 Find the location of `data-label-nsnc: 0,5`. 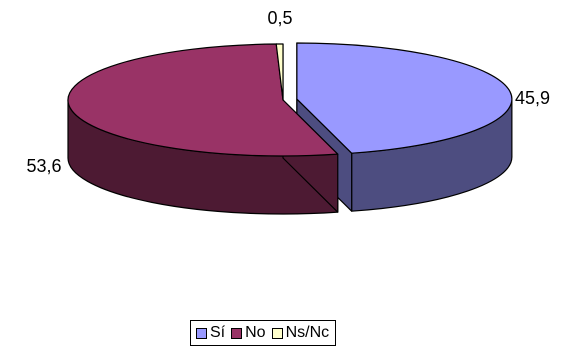

data-label-nsnc: 0,5 is located at coordinates (279, 18).